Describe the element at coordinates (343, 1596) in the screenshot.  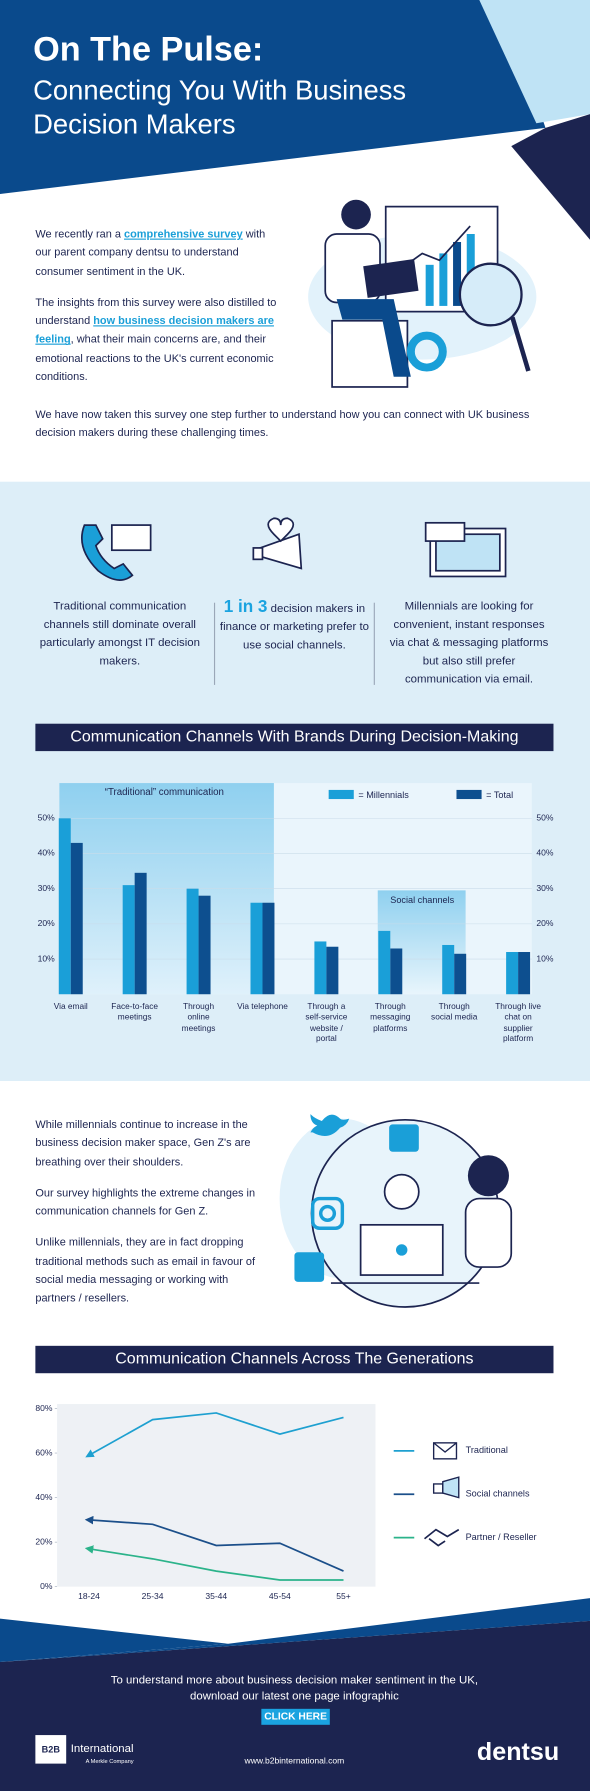
I see `x-tick-label: 55+` at that location.